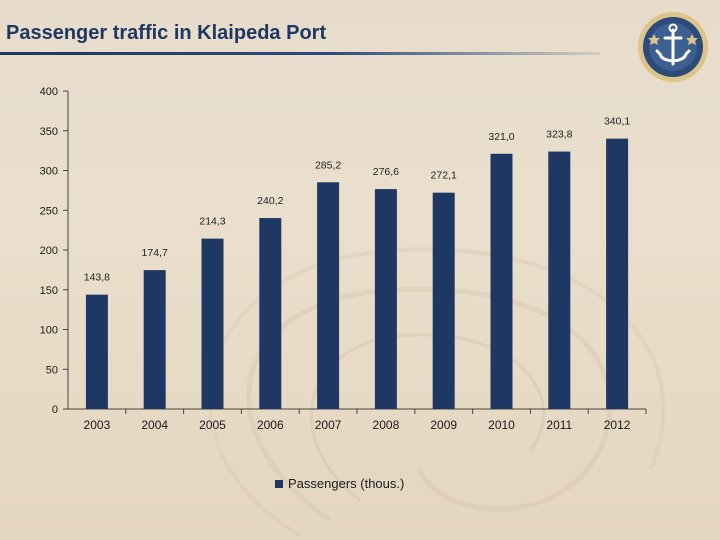 Image resolution: width=720 pixels, height=540 pixels. I want to click on y-tick-label: 0, so click(55, 410).